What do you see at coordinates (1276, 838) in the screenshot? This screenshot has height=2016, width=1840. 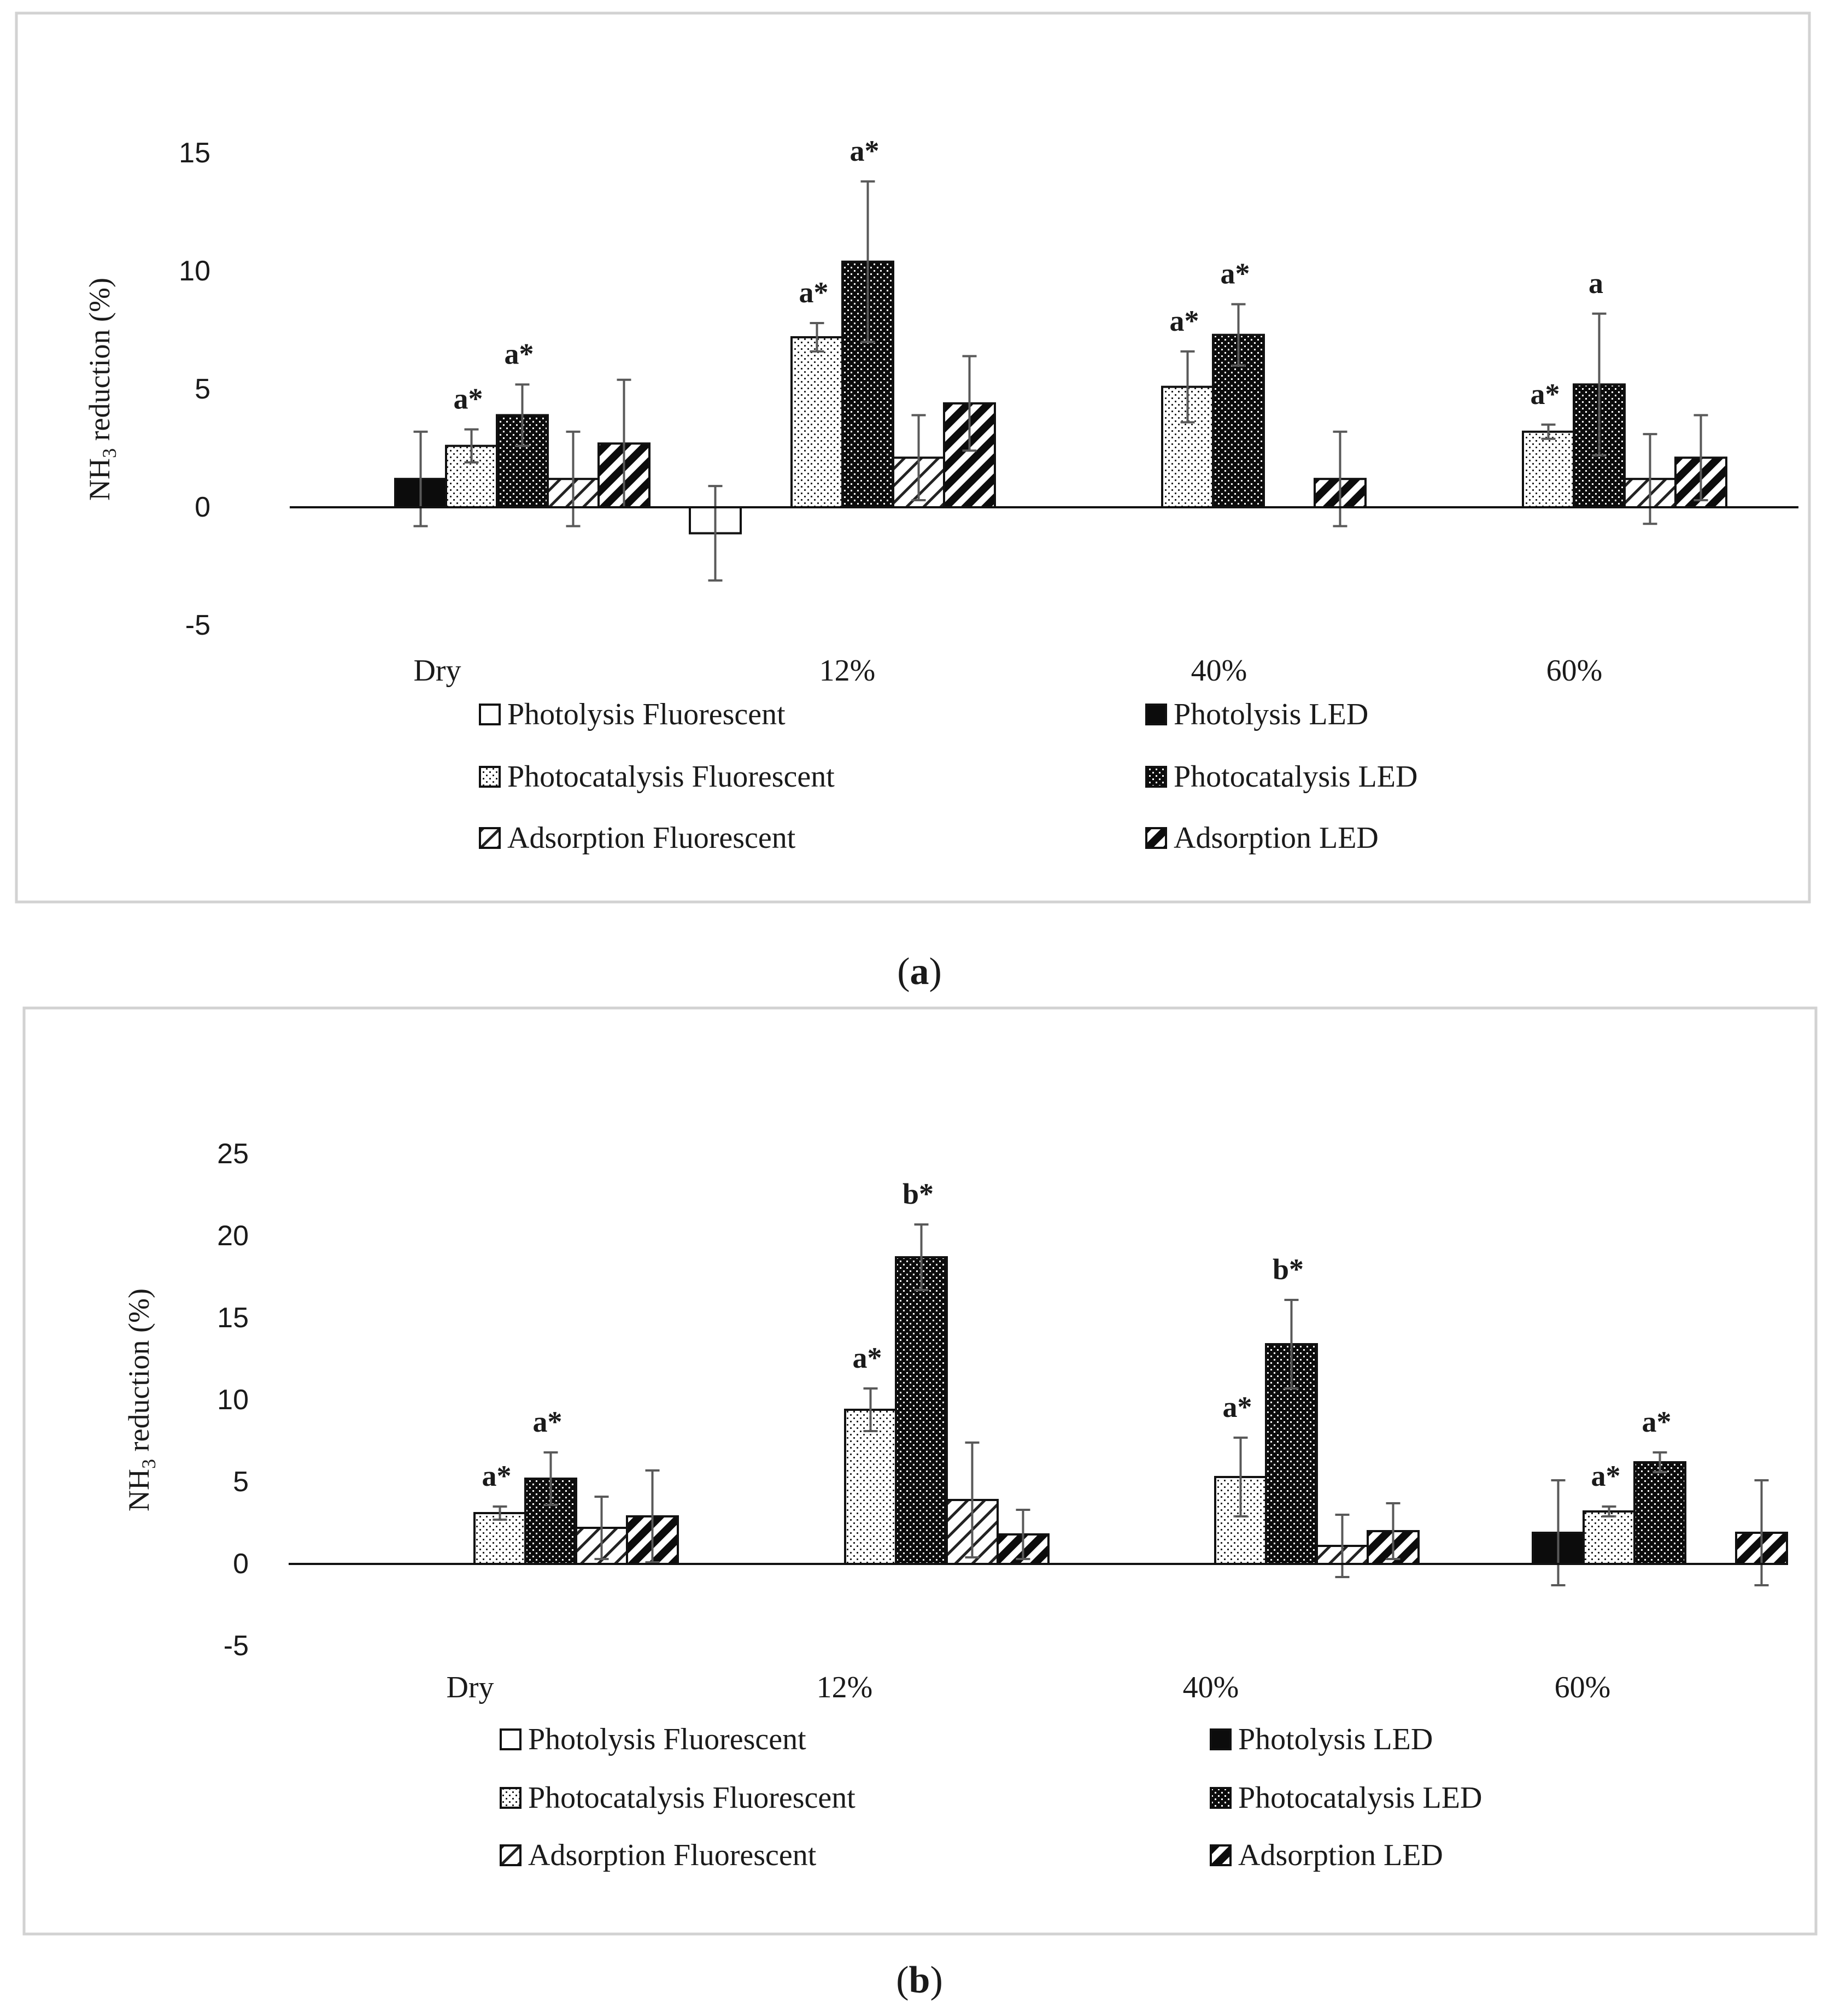 I see `panel-a-legend-label-adsorption-led: Adsorption LED` at bounding box center [1276, 838].